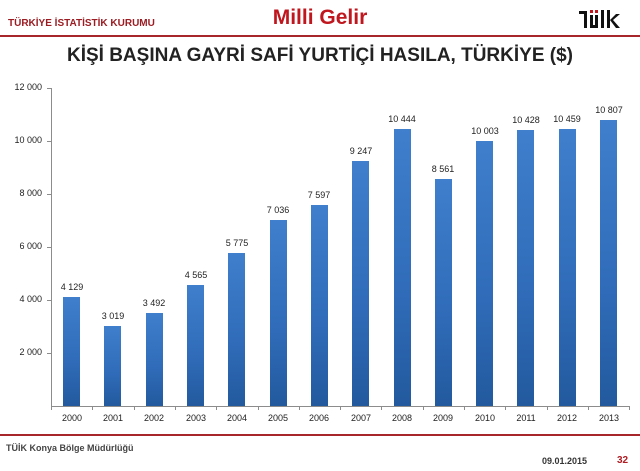 The height and width of the screenshot is (471, 640). What do you see at coordinates (484, 273) in the screenshot?
I see `bar-2010` at bounding box center [484, 273].